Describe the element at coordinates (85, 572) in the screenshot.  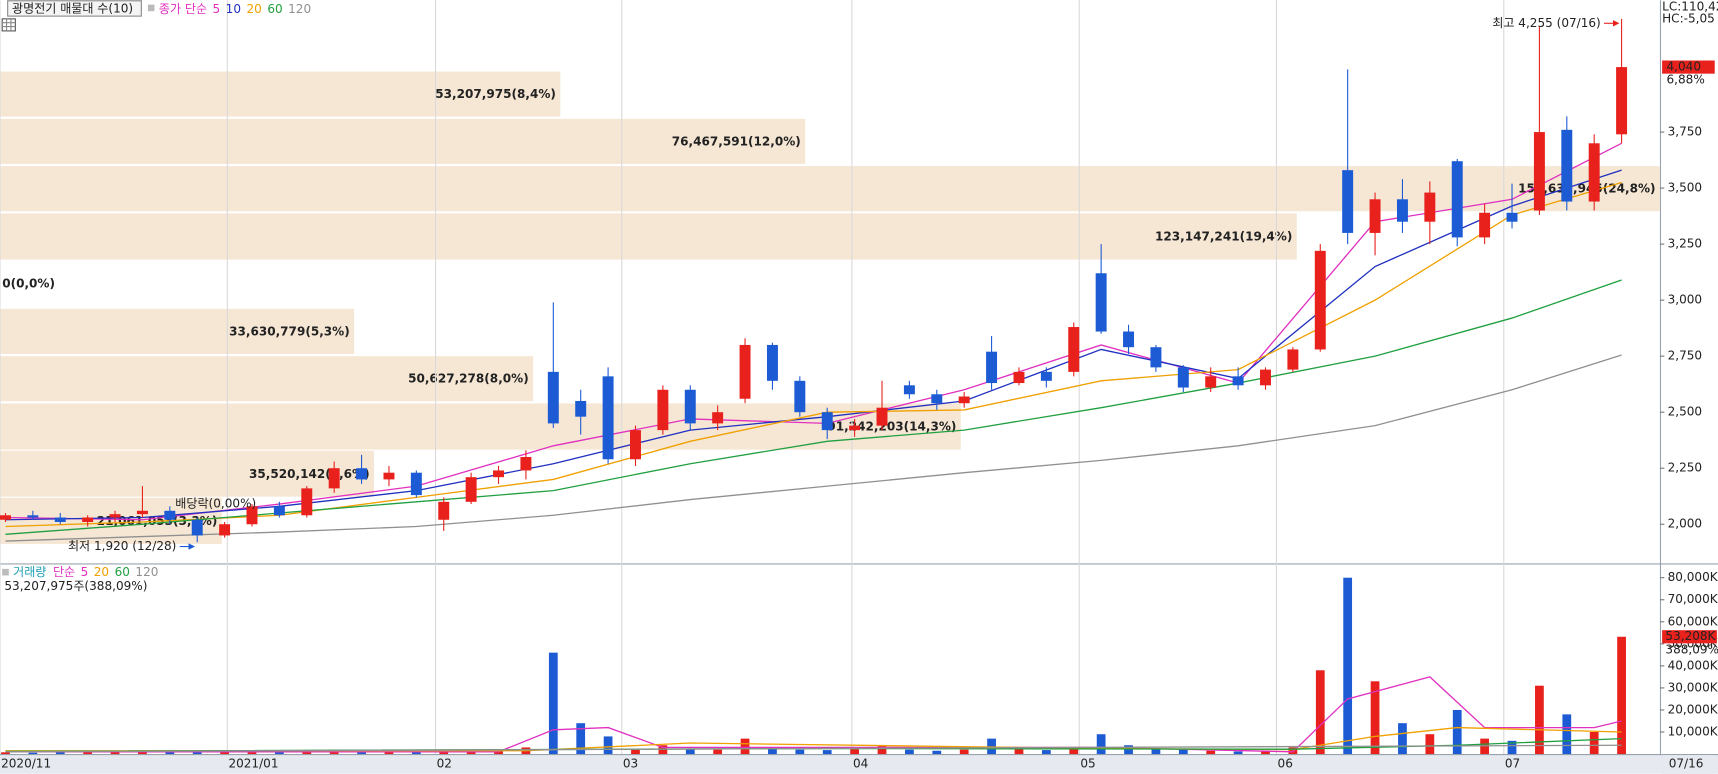
I see `legend-entry: 5` at that location.